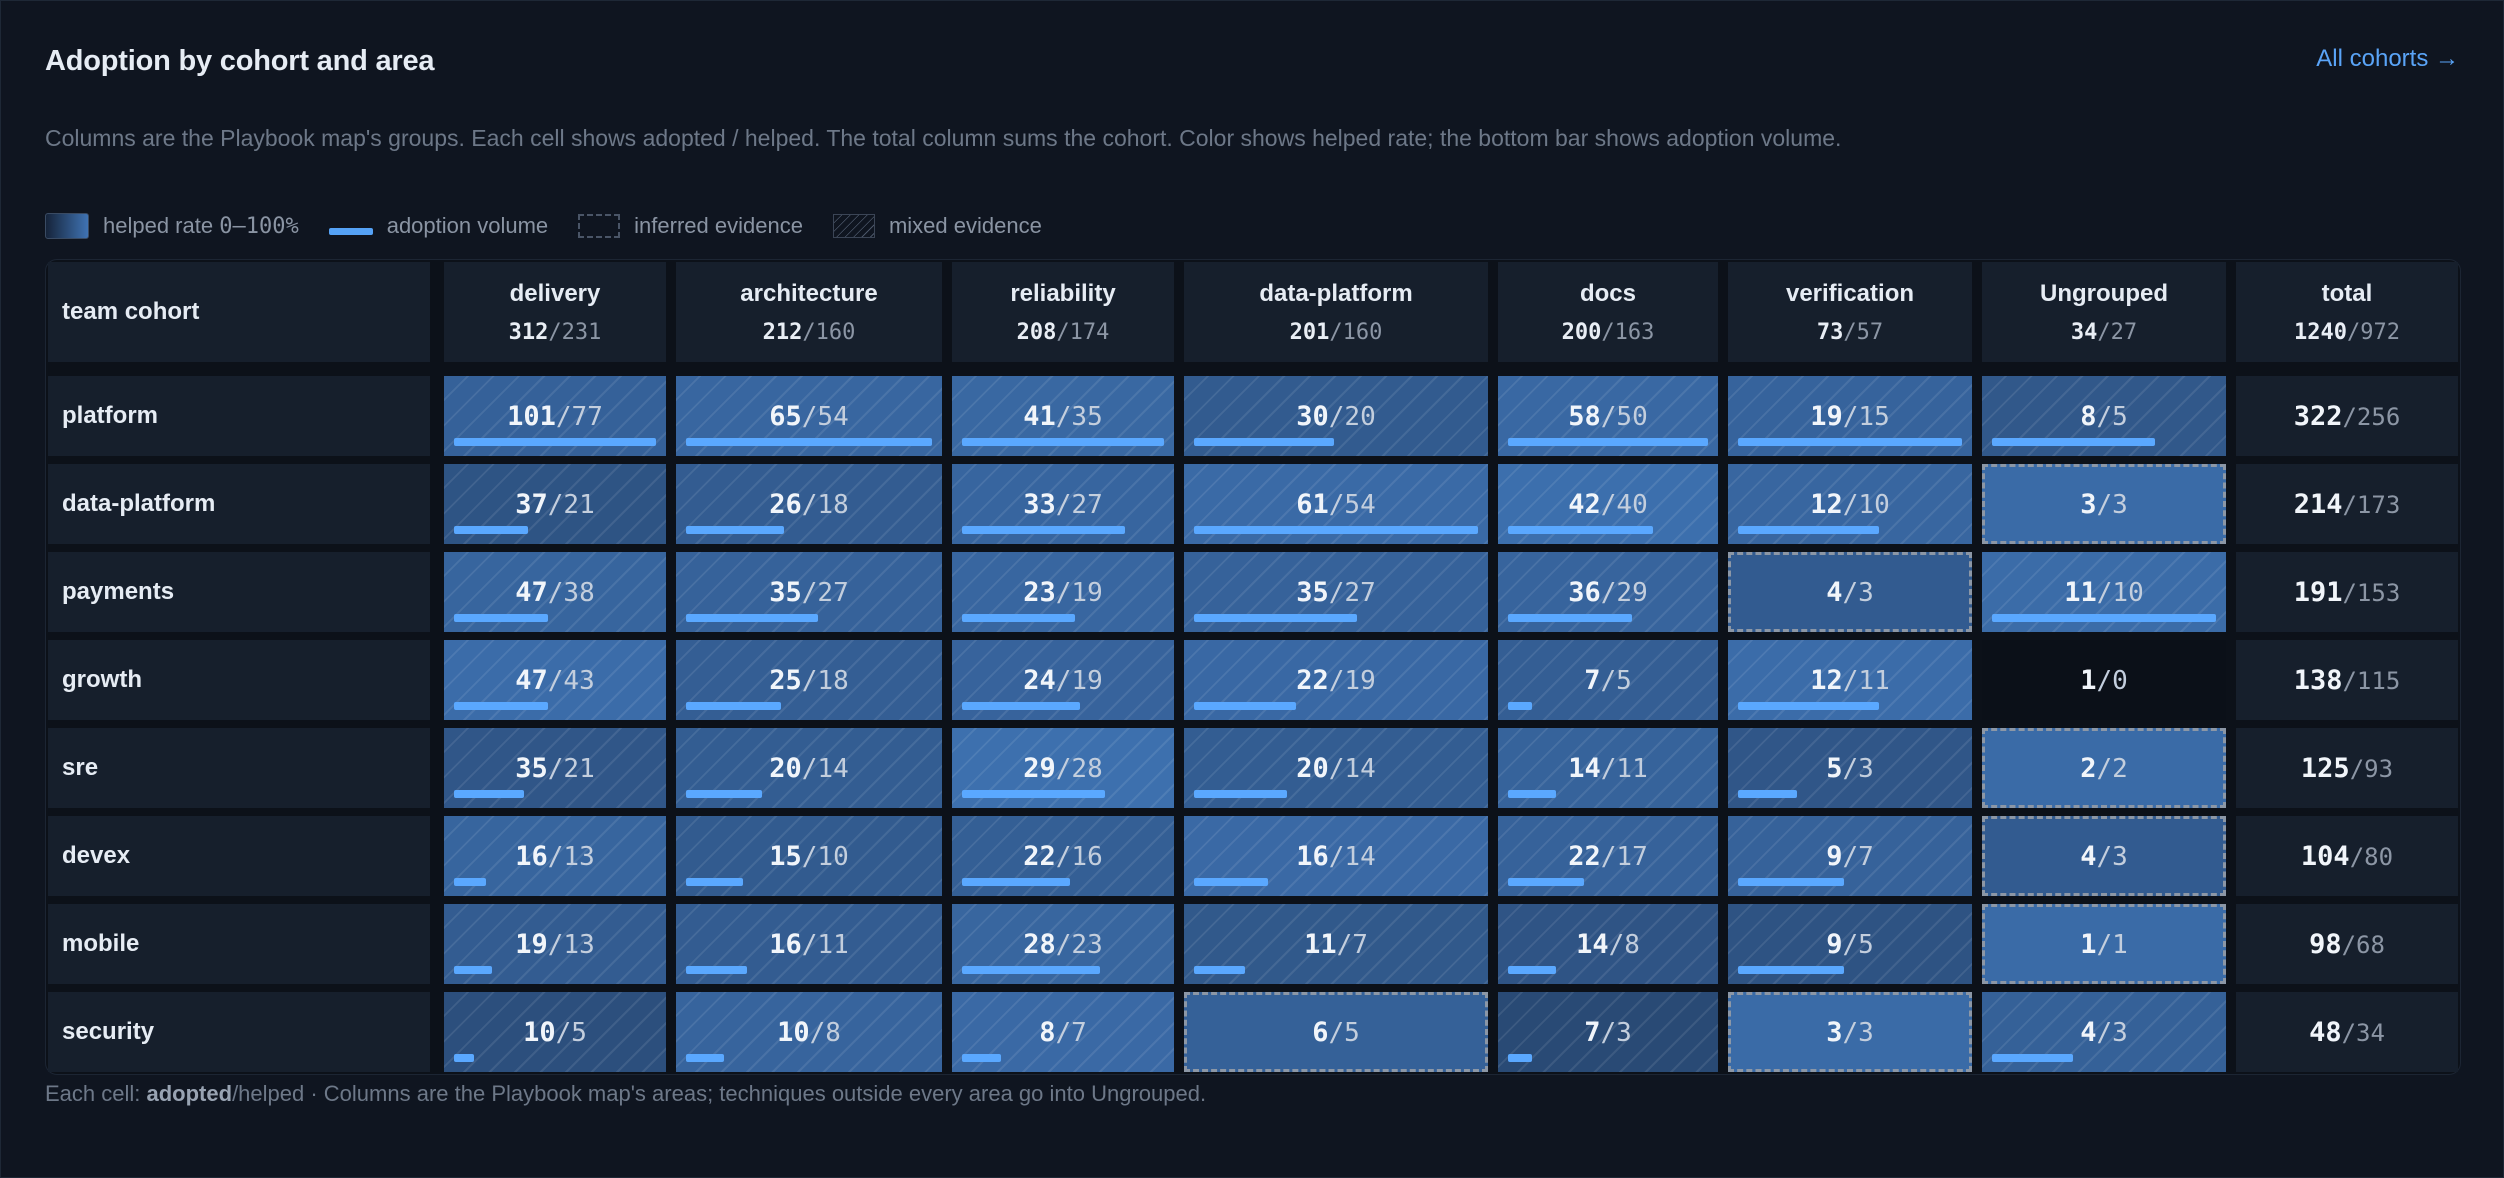  I want to click on matrix-cell: 19/13, so click(555, 944).